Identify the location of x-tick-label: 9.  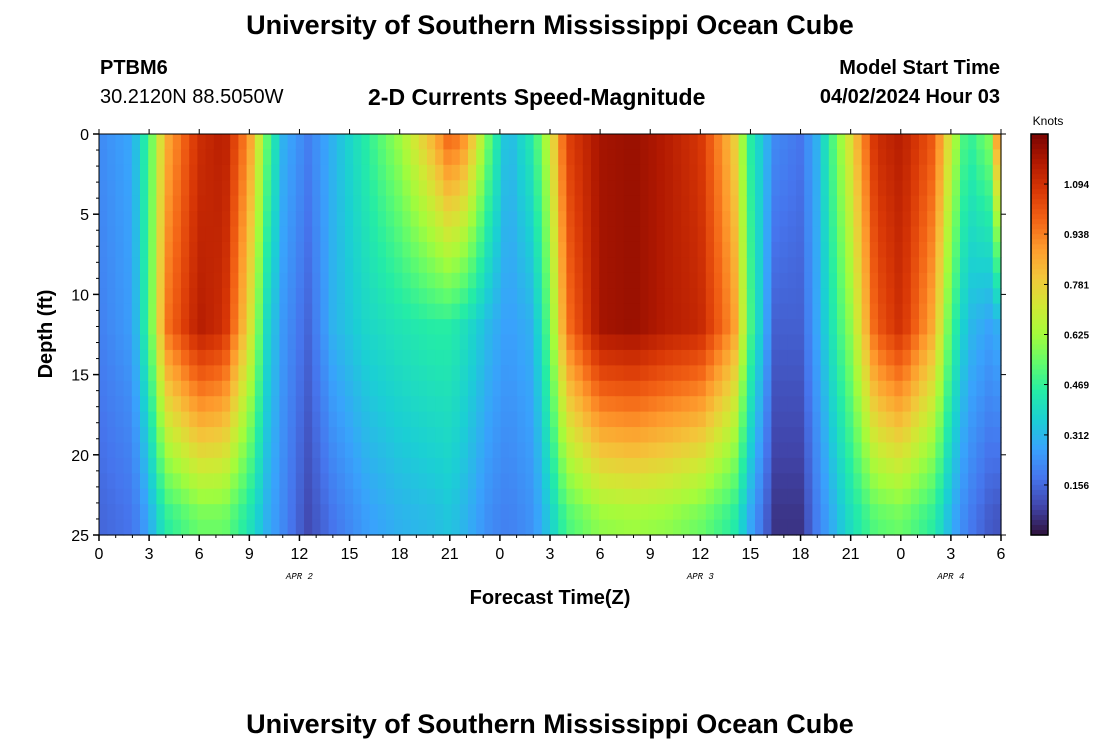
(249, 554).